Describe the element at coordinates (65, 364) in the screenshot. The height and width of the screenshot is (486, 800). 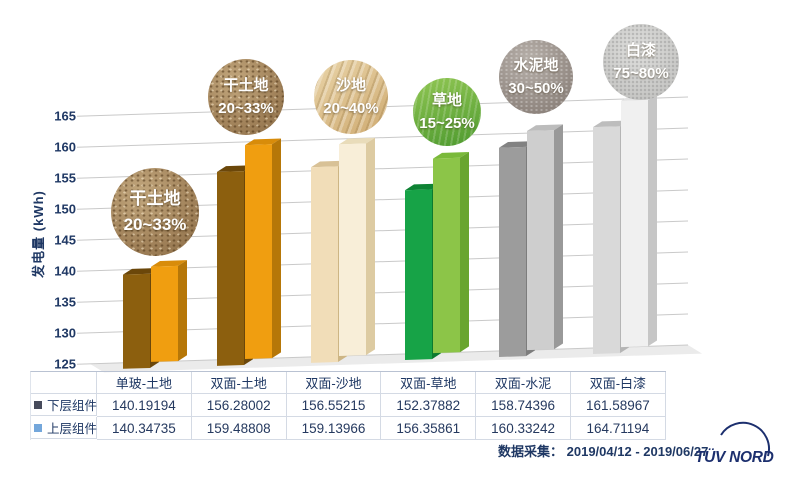
I see `y-tick-label: 125` at that location.